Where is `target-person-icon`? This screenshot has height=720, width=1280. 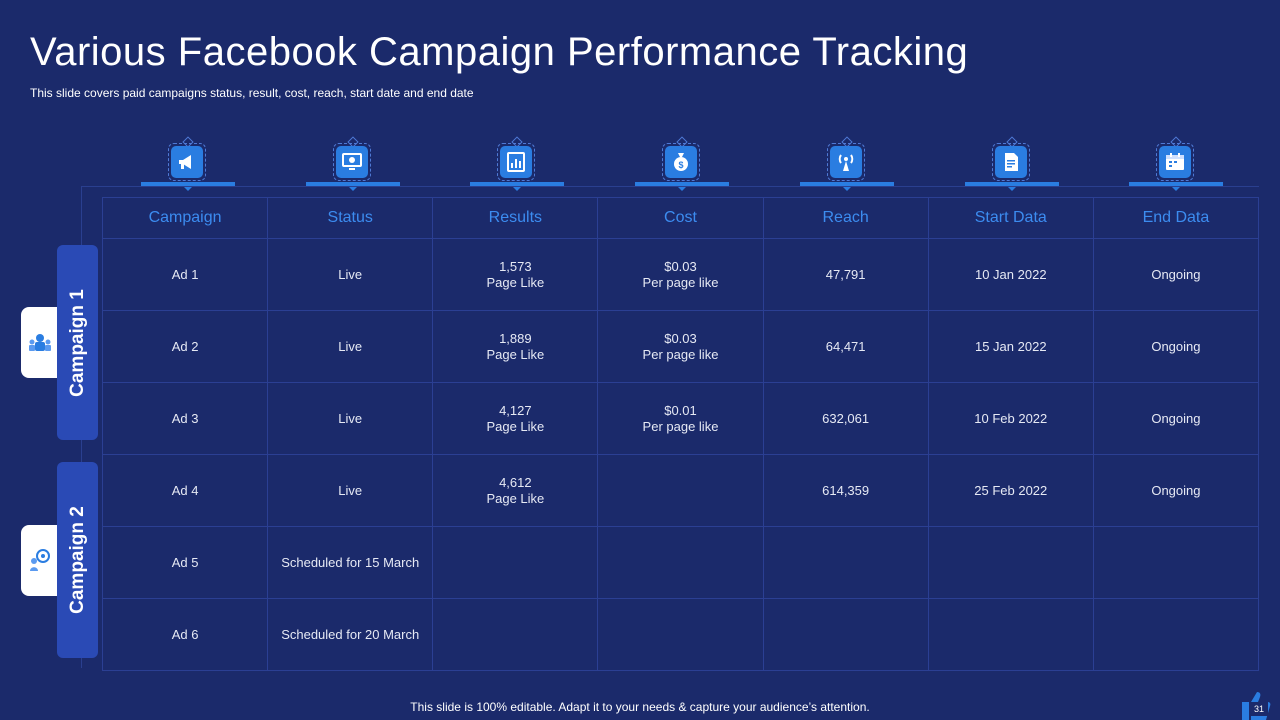 target-person-icon is located at coordinates (40, 560).